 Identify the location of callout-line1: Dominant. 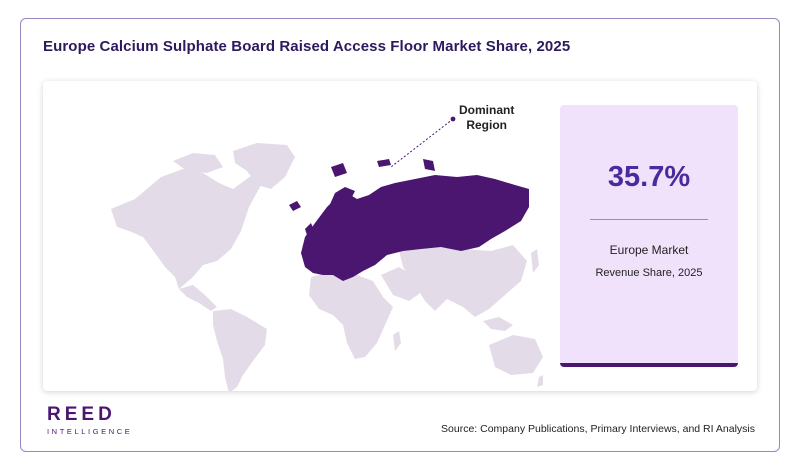
(487, 110).